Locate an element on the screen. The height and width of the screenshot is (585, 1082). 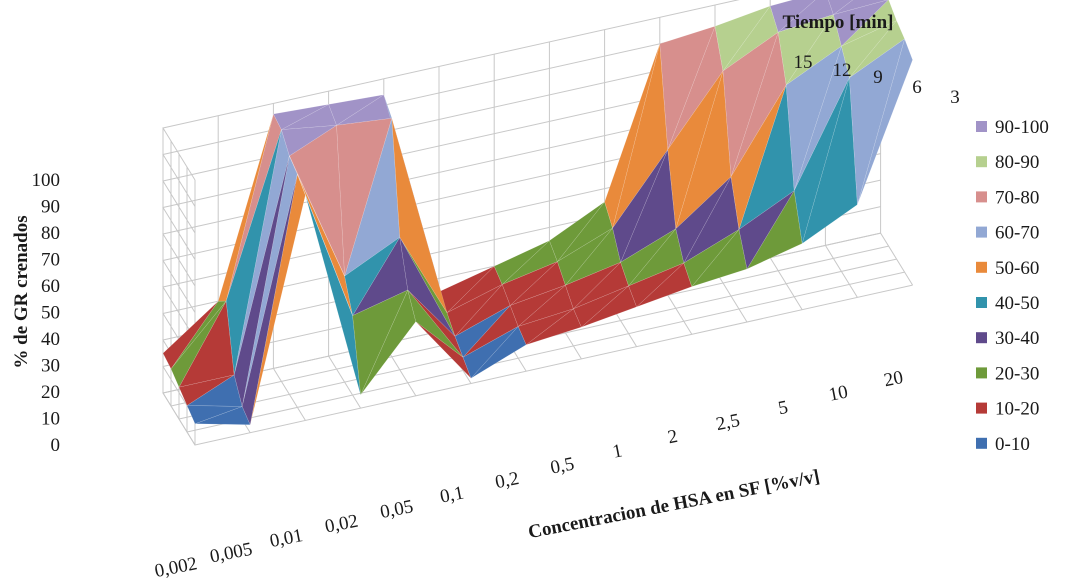
x-tick-label: 0,005 is located at coordinates (231, 553).